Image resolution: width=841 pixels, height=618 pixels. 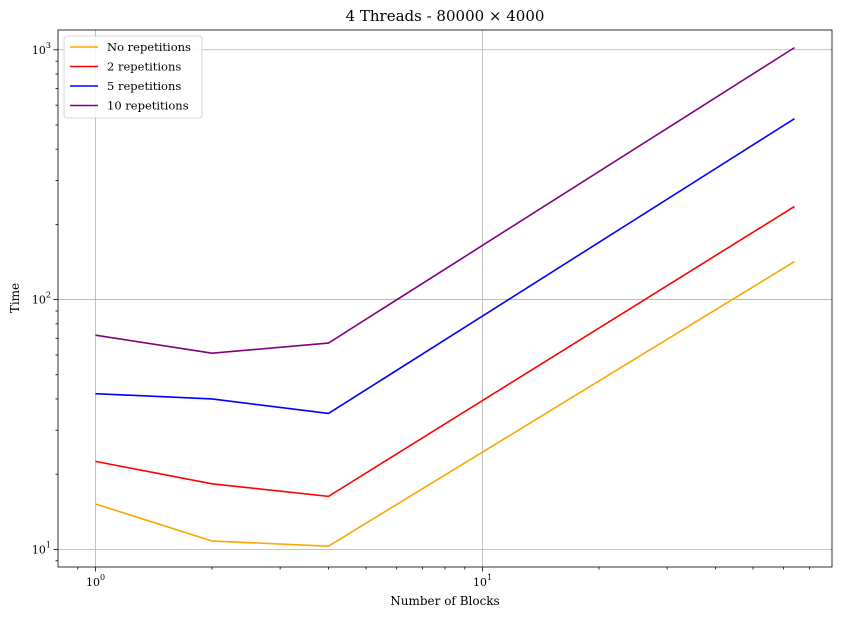 What do you see at coordinates (144, 86) in the screenshot?
I see `legend-label-3: 5 repetitions` at bounding box center [144, 86].